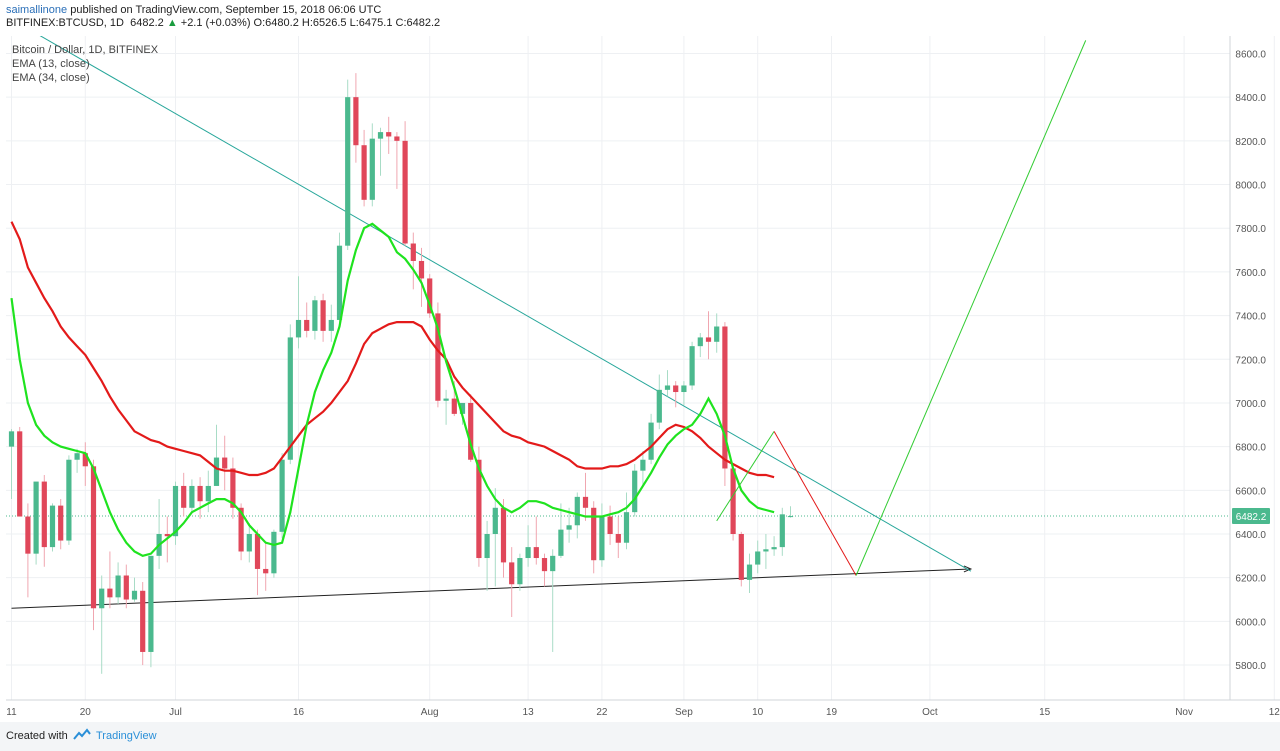 Image resolution: width=1280 pixels, height=751 pixels. Describe the element at coordinates (85, 50) in the screenshot. I see `legend-title: Bitcoin / Dollar, 1D, BITFINEX` at that location.